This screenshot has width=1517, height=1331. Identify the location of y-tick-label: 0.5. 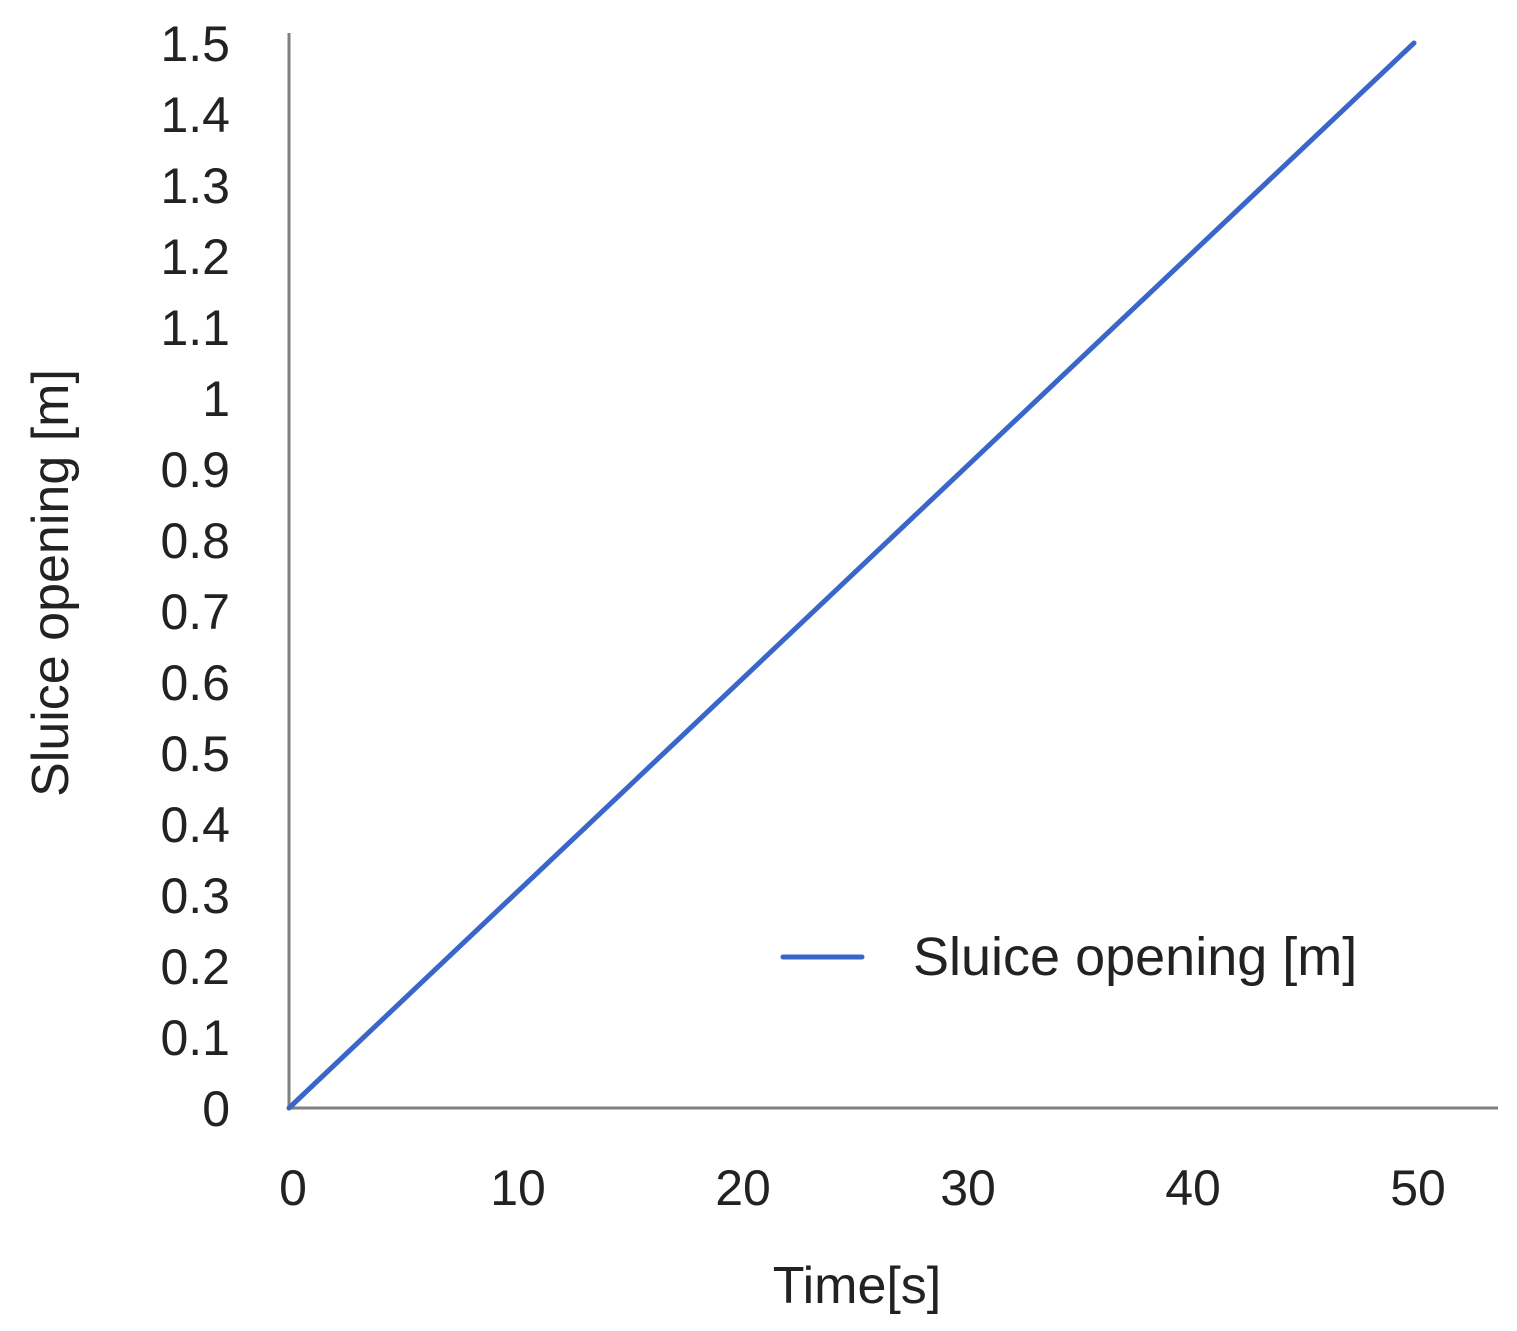
(195, 754).